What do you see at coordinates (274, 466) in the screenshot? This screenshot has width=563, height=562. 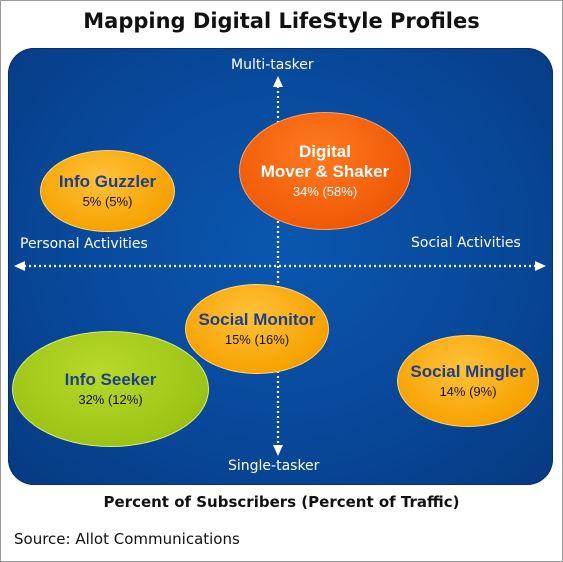 I see `axis-label-single-tasker: Single-tasker` at bounding box center [274, 466].